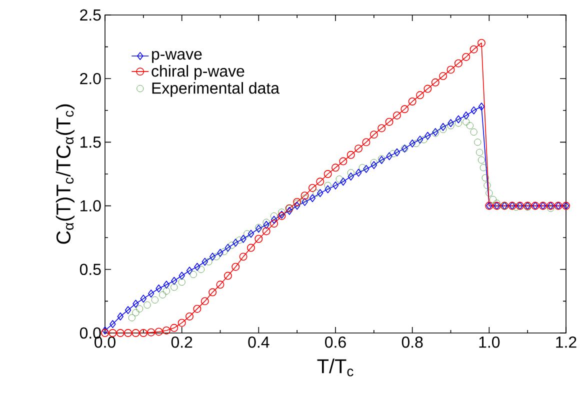  Describe the element at coordinates (412, 342) in the screenshot. I see `x-tick-label: 0.8` at that location.